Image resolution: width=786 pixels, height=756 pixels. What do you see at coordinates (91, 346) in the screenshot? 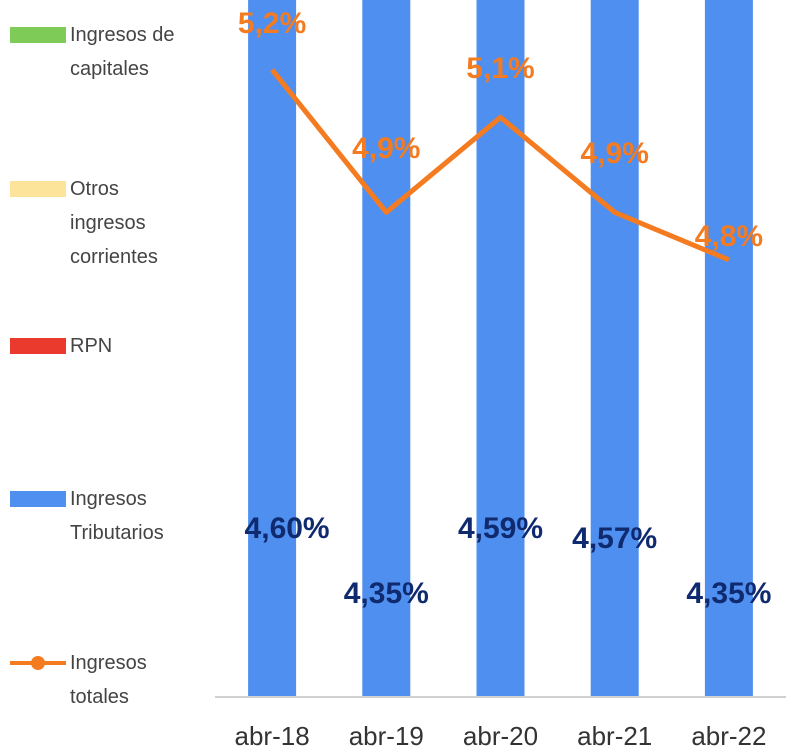
I see `legend-label: RPN` at bounding box center [91, 346].